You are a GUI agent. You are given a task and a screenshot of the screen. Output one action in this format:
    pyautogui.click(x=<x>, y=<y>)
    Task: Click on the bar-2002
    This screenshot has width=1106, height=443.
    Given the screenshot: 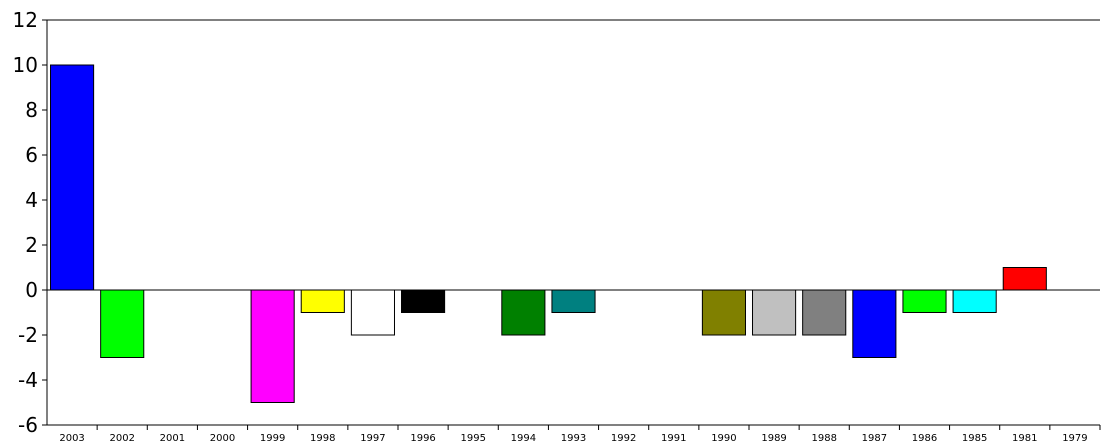 What is the action you would take?
    pyautogui.click(x=122, y=323)
    